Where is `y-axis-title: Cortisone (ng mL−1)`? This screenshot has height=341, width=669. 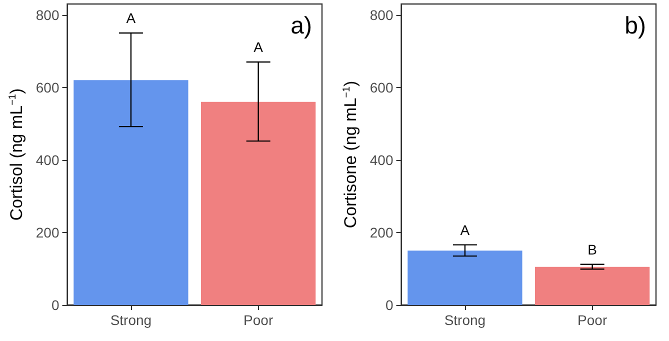
y-axis-title: Cortisone (ng mL−1) is located at coordinates (350, 154).